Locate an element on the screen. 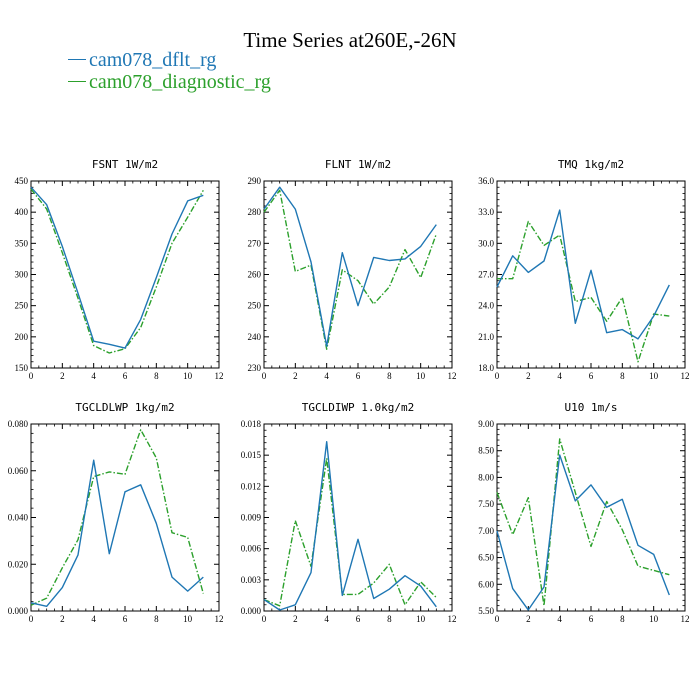 The image size is (700, 700). y-tick-label: 21.0 is located at coordinates (486, 337).